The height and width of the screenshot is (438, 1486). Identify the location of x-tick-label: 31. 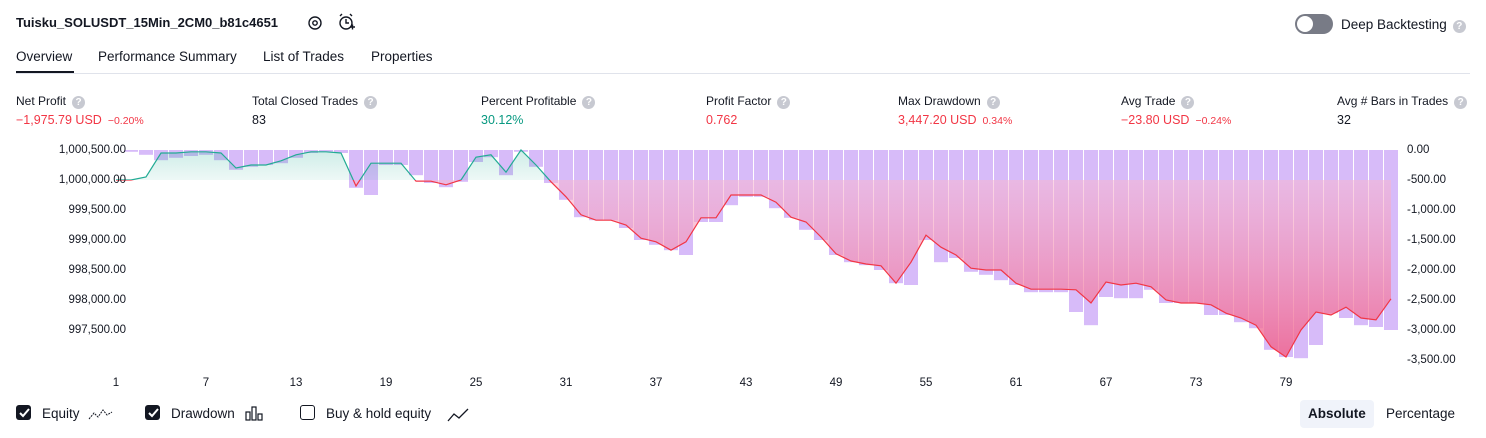
(566, 383).